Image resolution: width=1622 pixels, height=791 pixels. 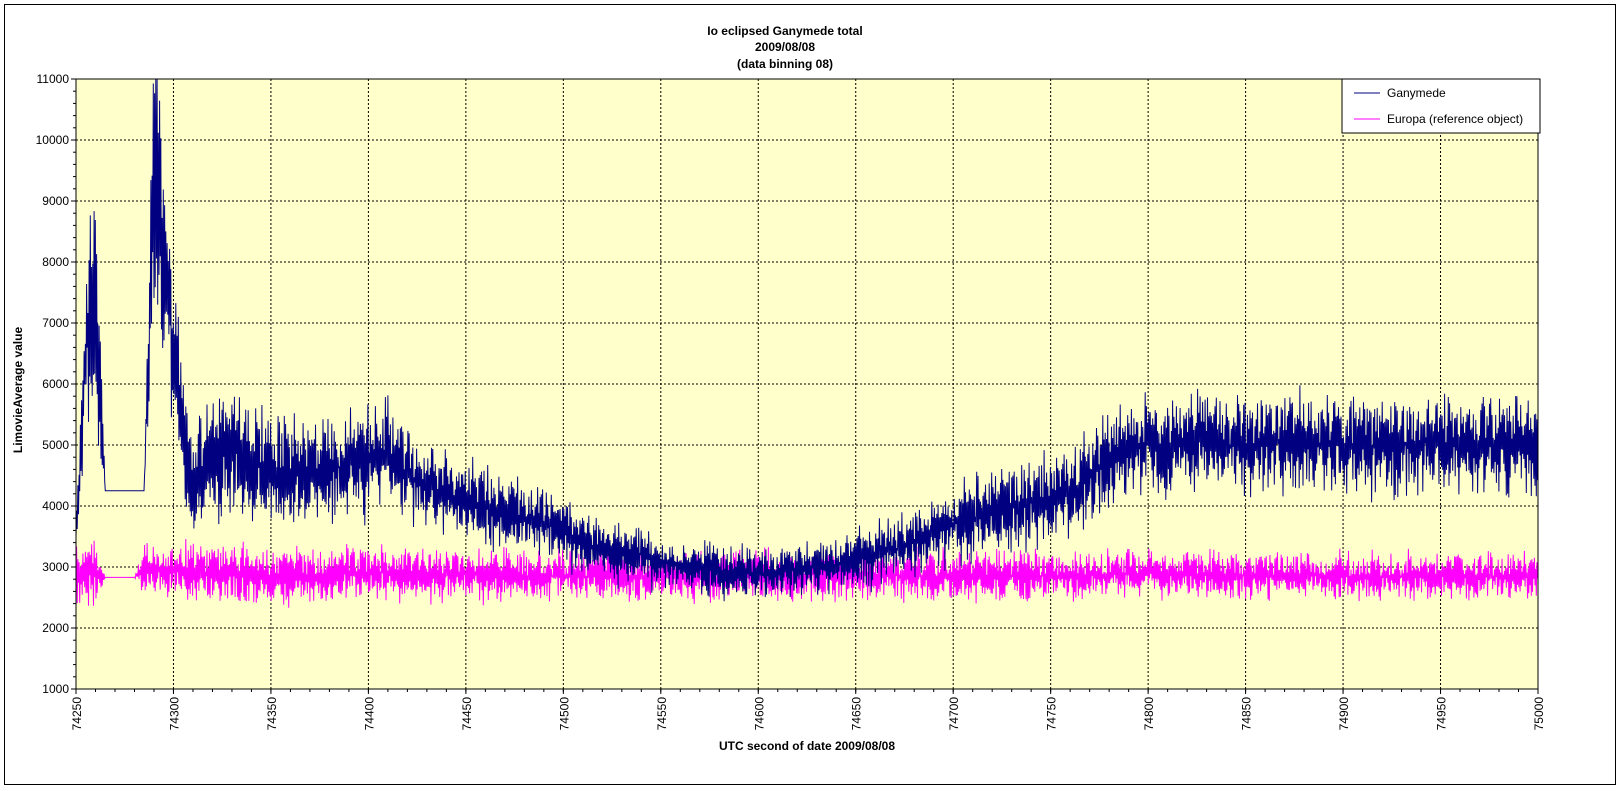 What do you see at coordinates (1344, 714) in the screenshot?
I see `x-tick-label: 74900` at bounding box center [1344, 714].